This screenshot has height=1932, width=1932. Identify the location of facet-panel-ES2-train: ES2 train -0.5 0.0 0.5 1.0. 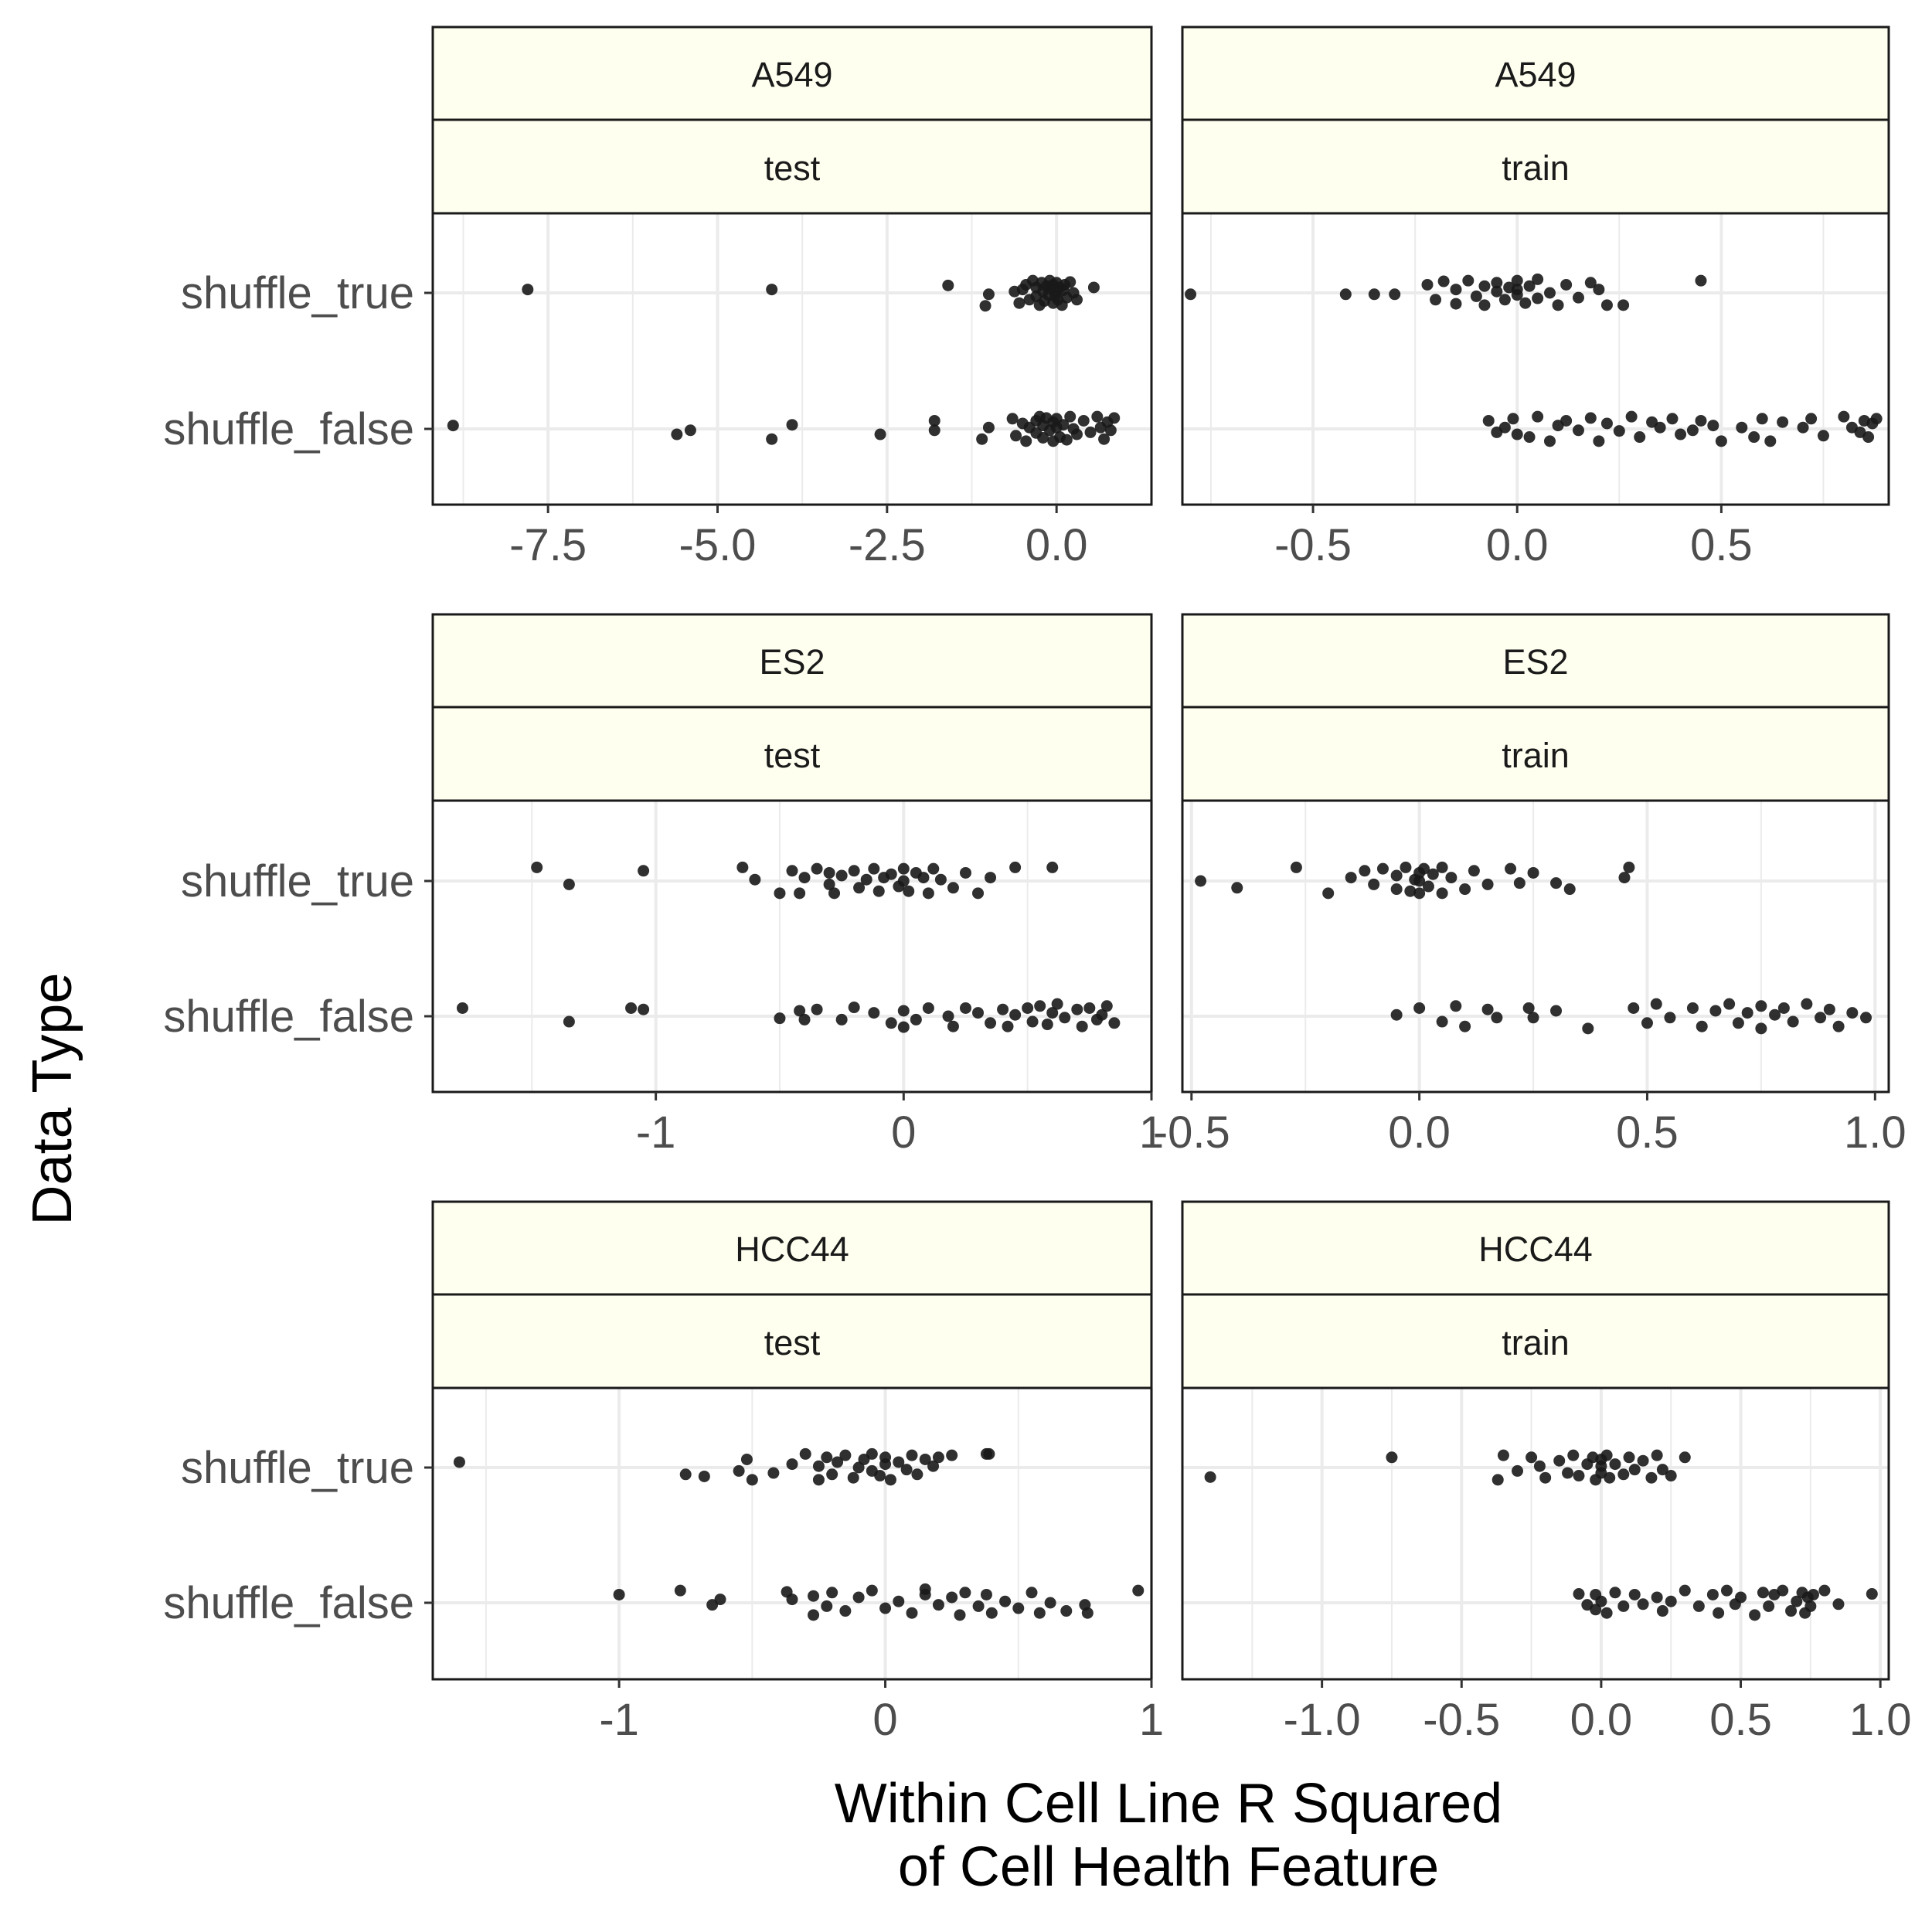
(1530, 885).